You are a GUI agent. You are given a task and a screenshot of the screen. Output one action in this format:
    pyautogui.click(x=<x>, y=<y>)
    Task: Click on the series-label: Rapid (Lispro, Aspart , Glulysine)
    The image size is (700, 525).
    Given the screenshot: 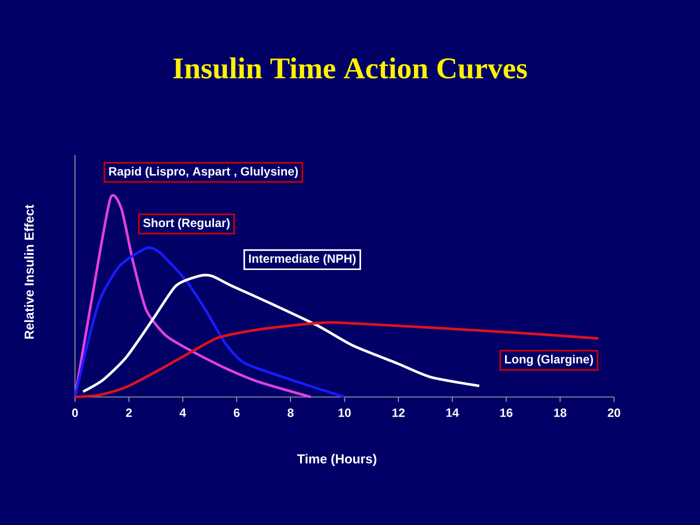 What is the action you would take?
    pyautogui.click(x=203, y=172)
    